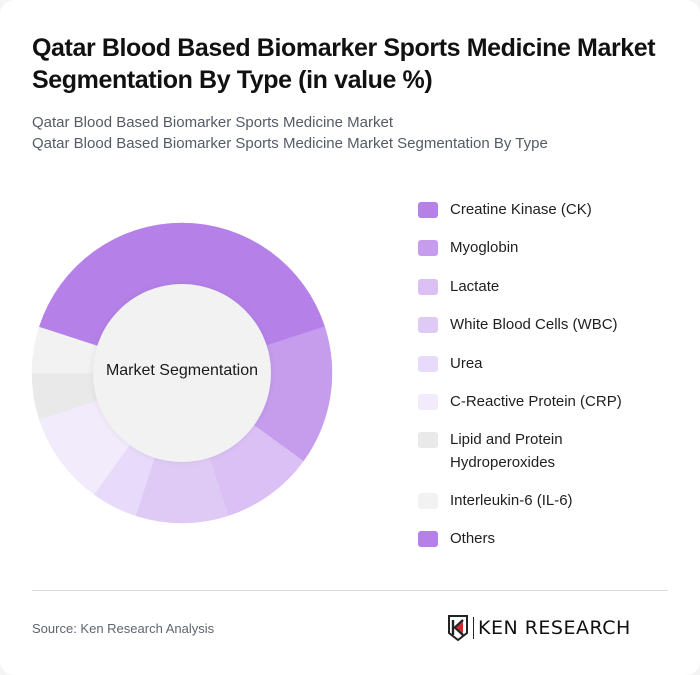 The width and height of the screenshot is (700, 675). I want to click on donut-hole, so click(182, 373).